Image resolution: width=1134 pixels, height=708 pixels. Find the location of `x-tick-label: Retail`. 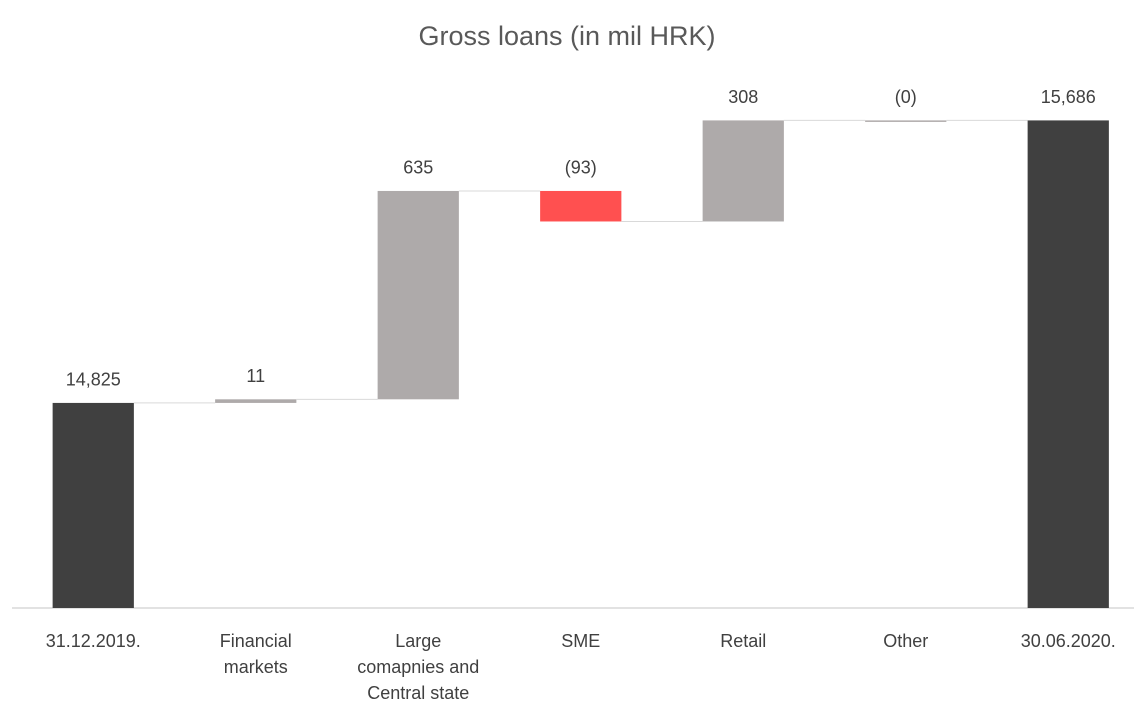

x-tick-label: Retail is located at coordinates (743, 641).